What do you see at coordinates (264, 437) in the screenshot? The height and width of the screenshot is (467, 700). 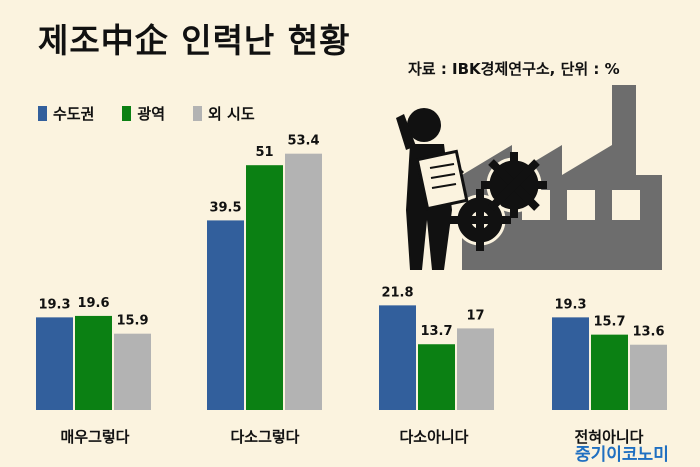 I see `category-label: 다소그렇다` at bounding box center [264, 437].